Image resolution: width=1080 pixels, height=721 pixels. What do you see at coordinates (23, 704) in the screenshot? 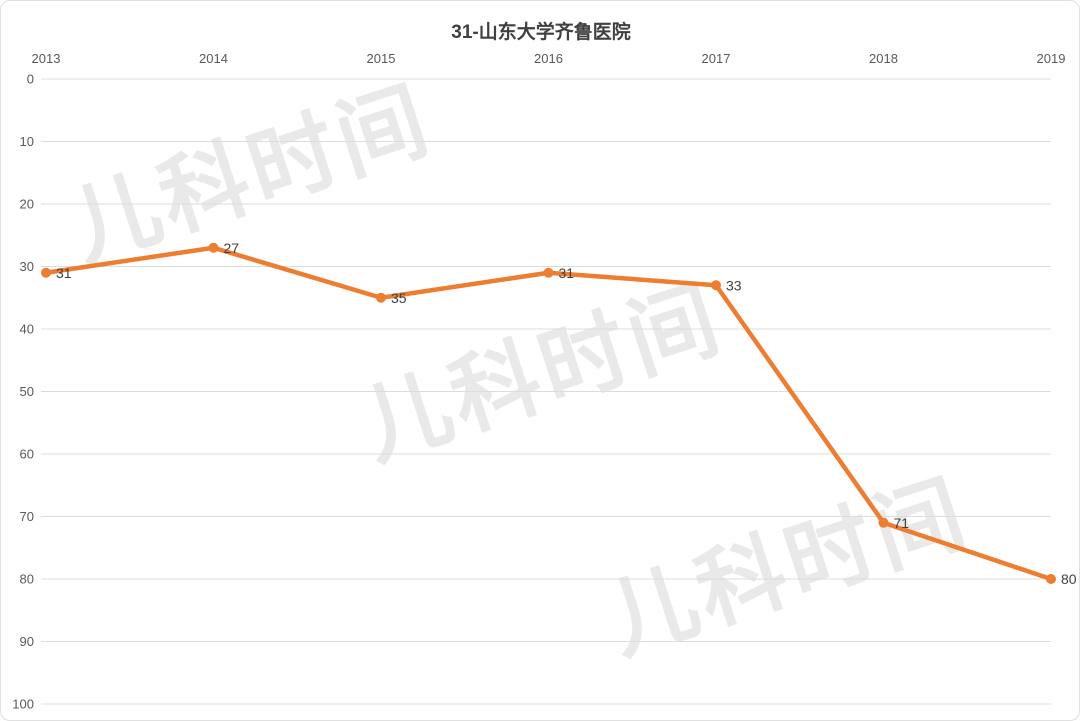
I see `y-axis-tick-label: 100` at bounding box center [23, 704].